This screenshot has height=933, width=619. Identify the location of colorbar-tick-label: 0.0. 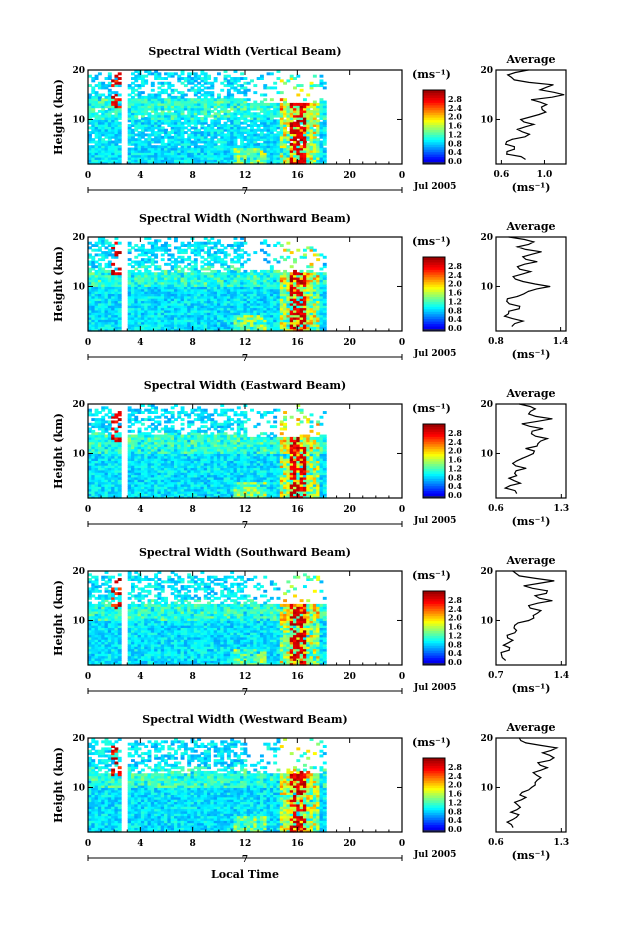
(455, 161).